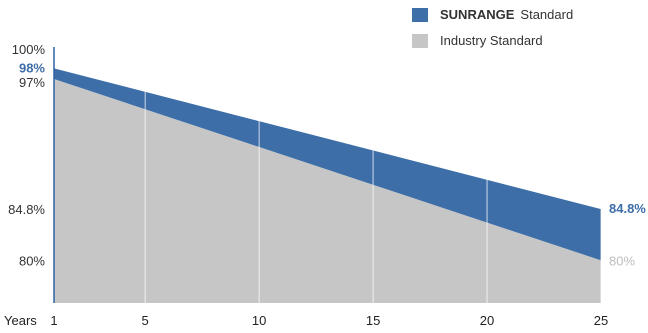 The image size is (648, 333). I want to click on y-tick-label: 100%, so click(29, 49).